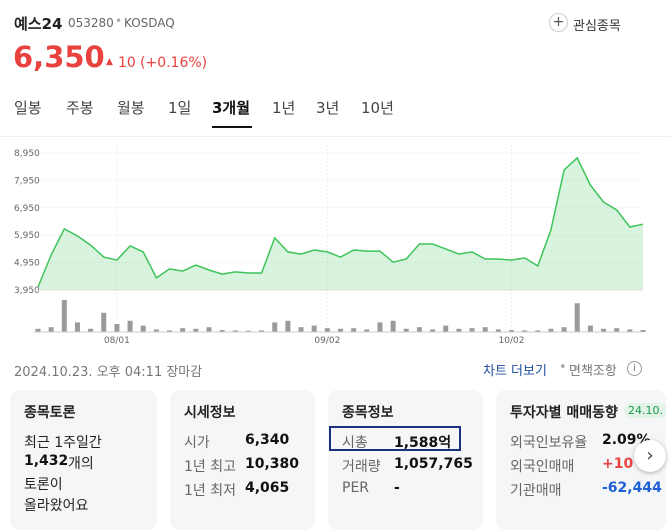  I want to click on tab: 1일, so click(180, 108).